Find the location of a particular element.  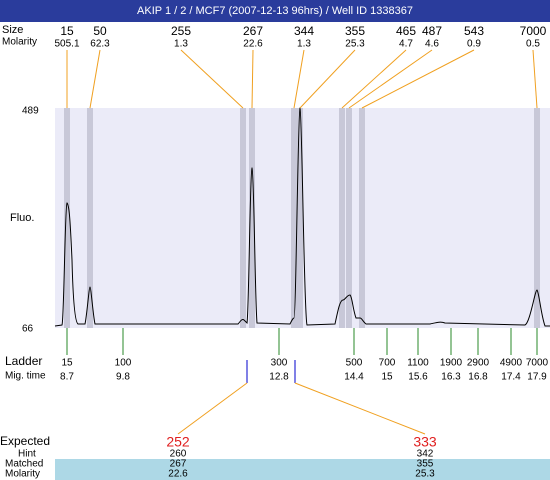

ladder-size: 300 is located at coordinates (279, 363).